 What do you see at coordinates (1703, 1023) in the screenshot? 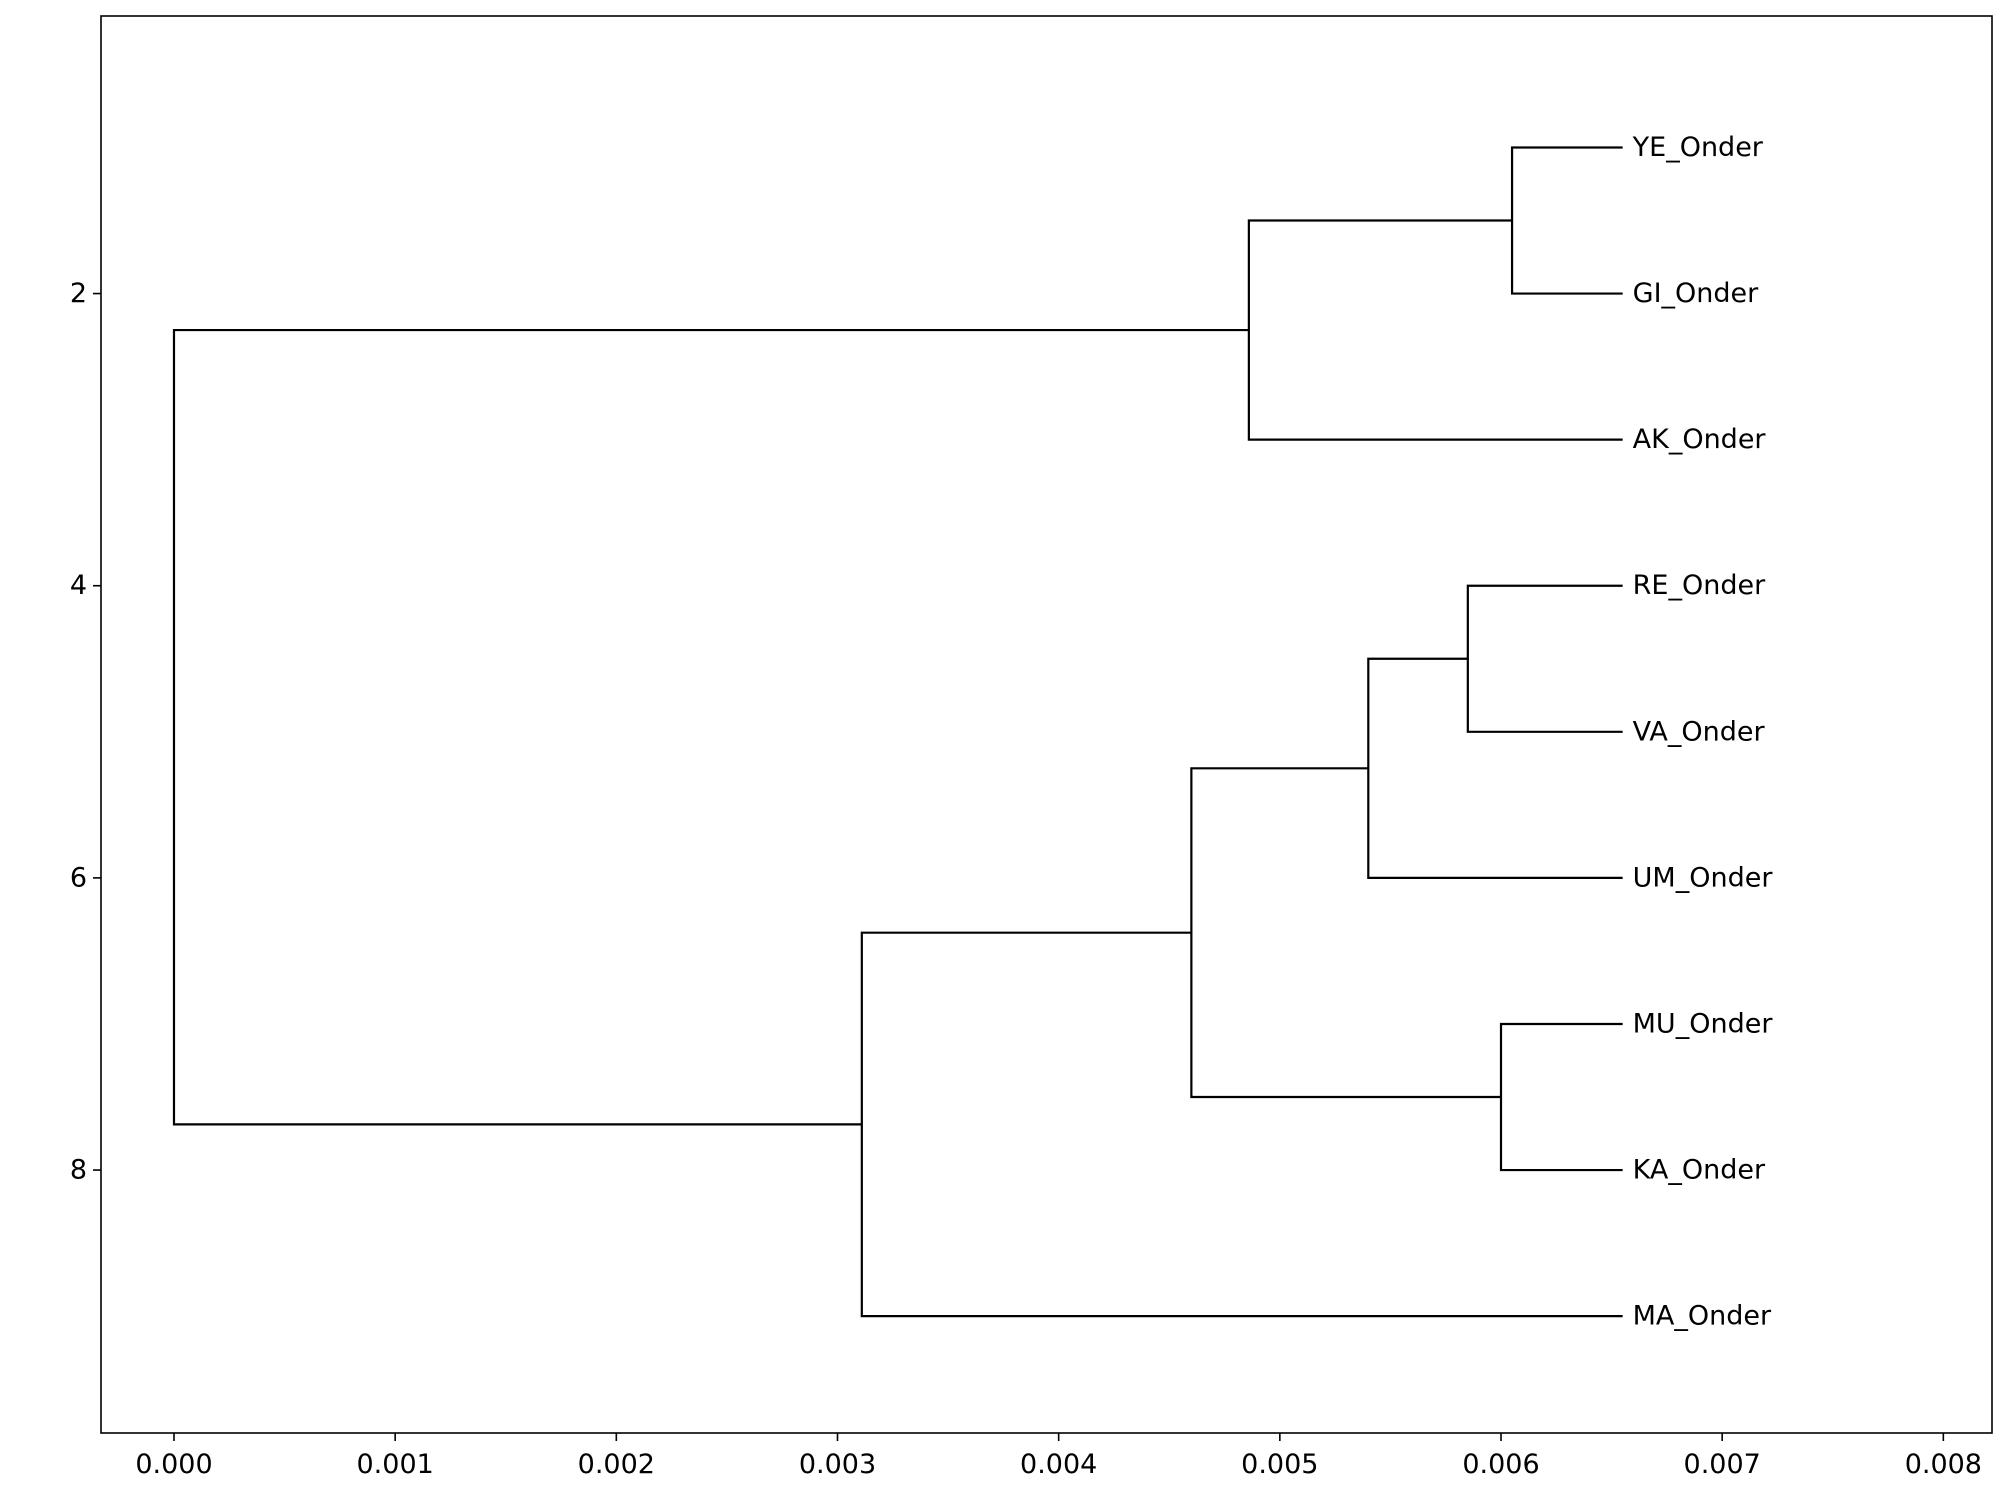
I see `leaf-label-mu-onder: MU_Onder` at bounding box center [1703, 1023].